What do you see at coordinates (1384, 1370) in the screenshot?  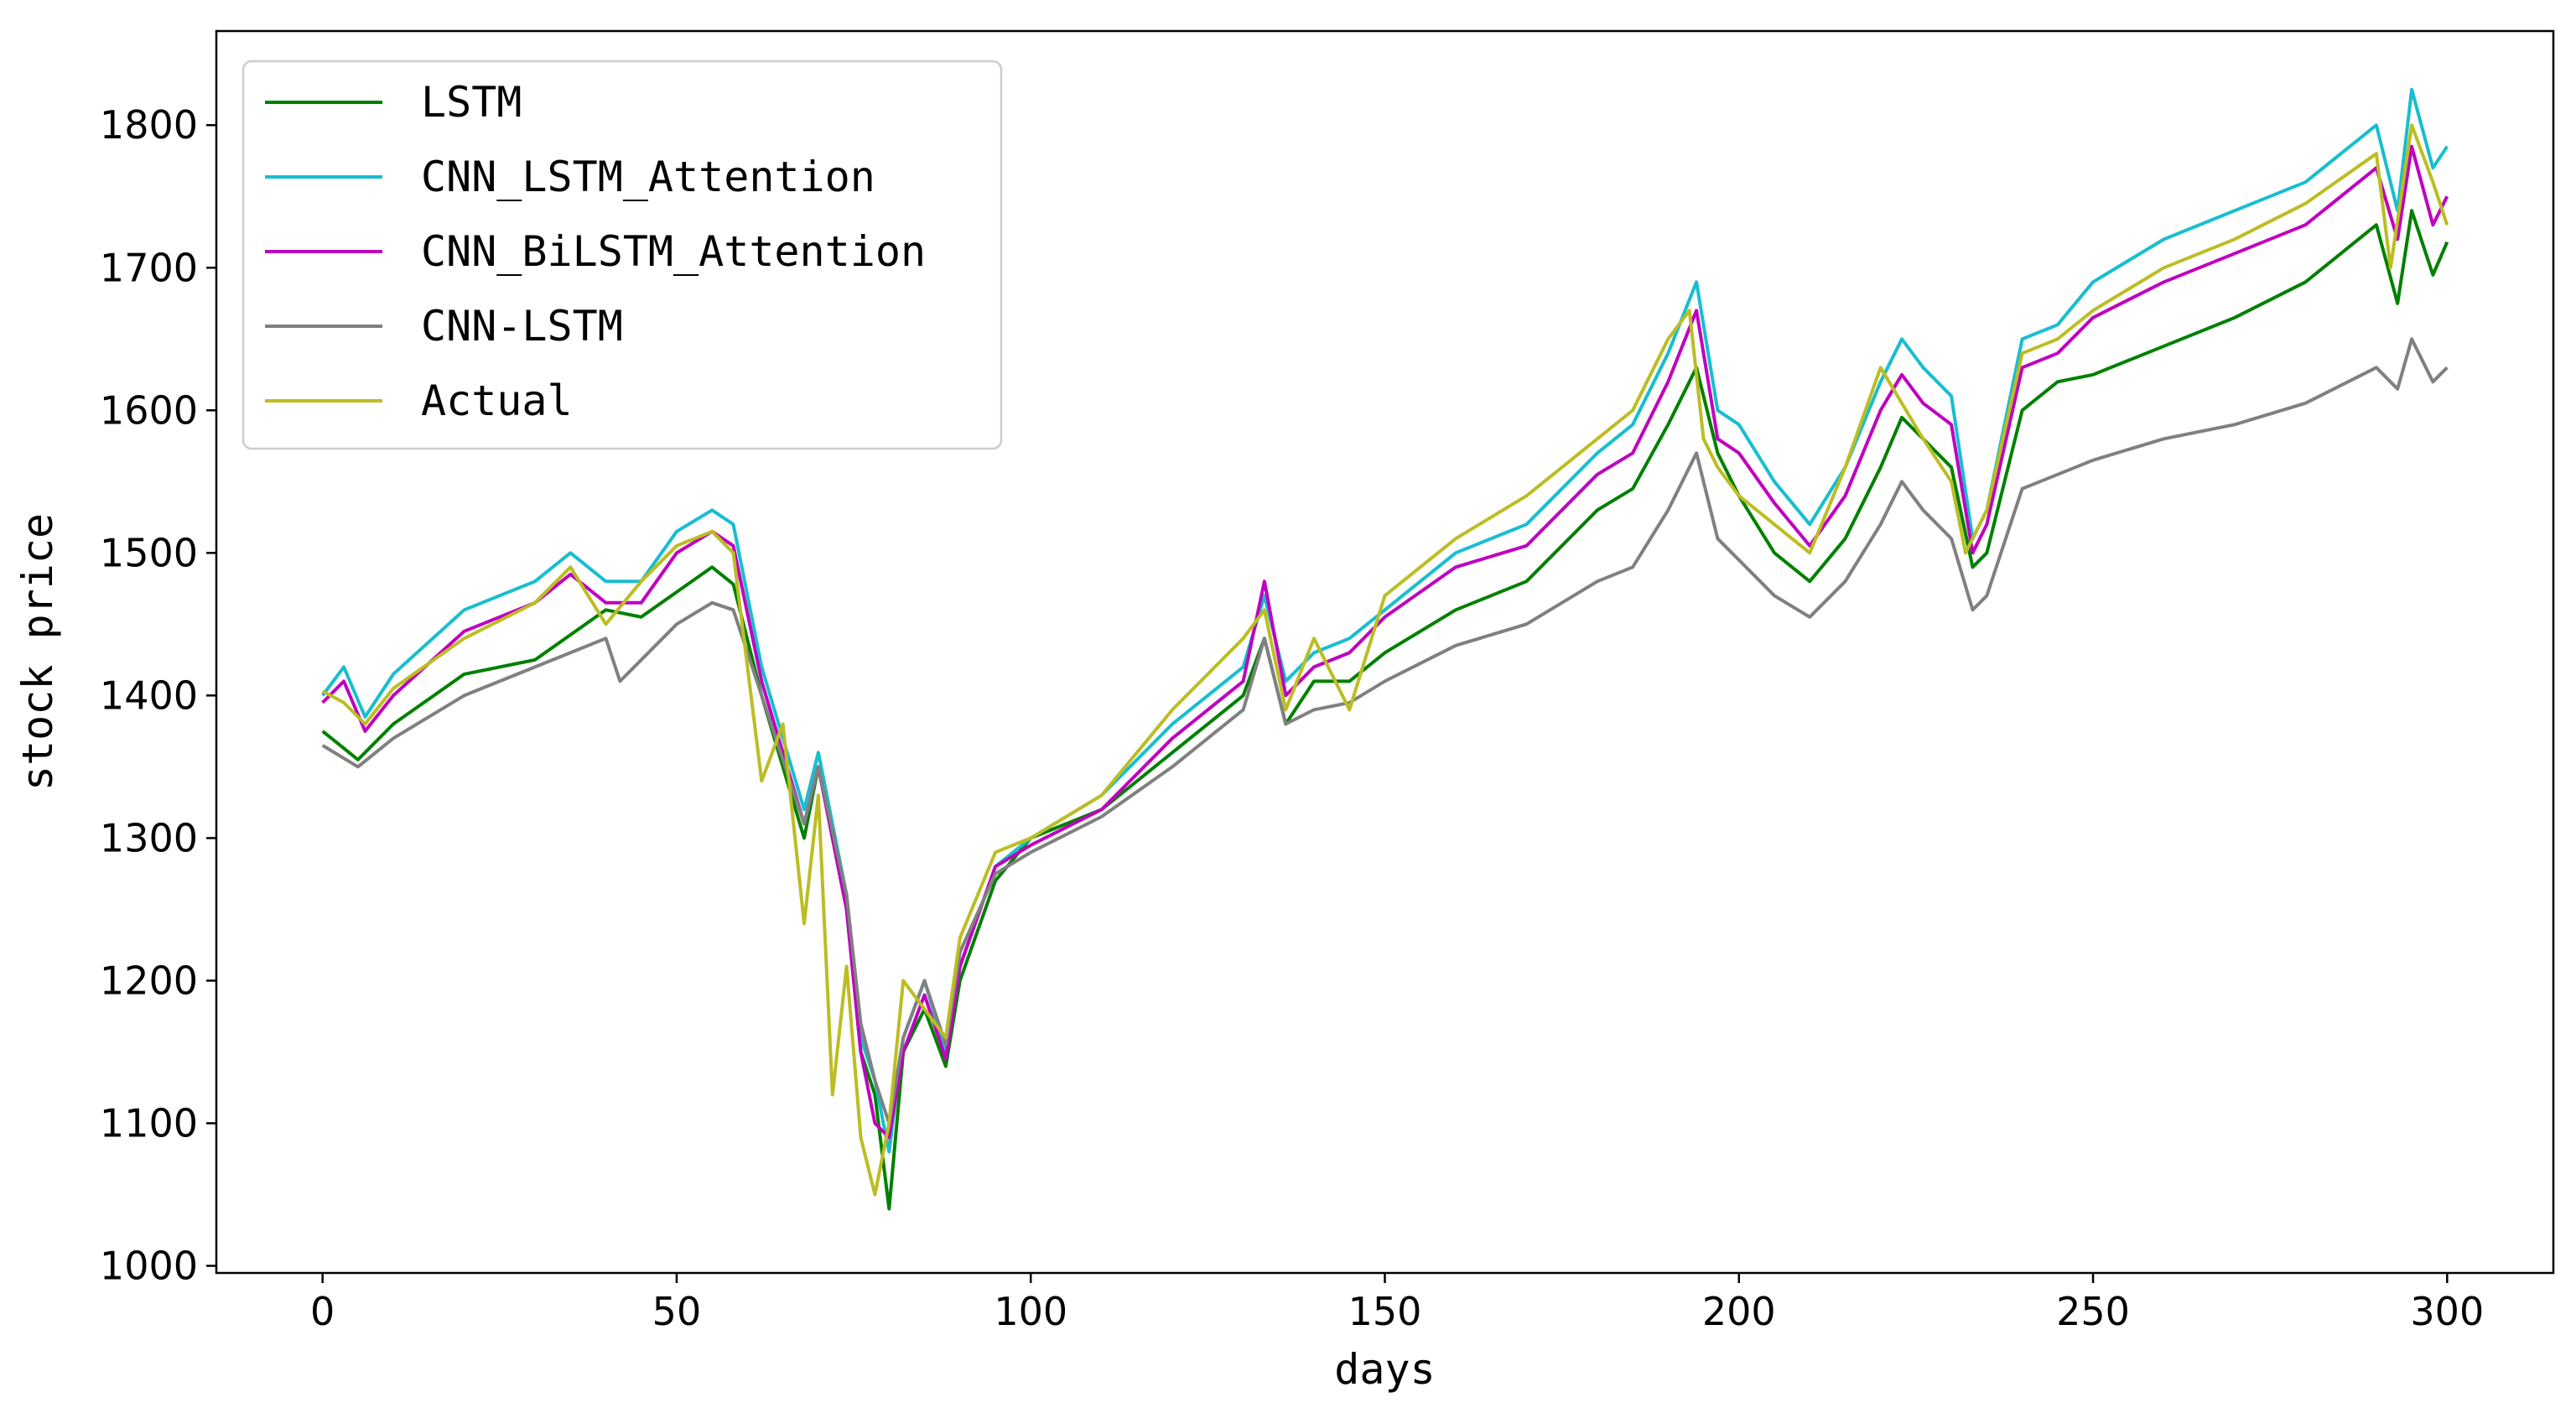 I see `x-axis-label: days` at bounding box center [1384, 1370].